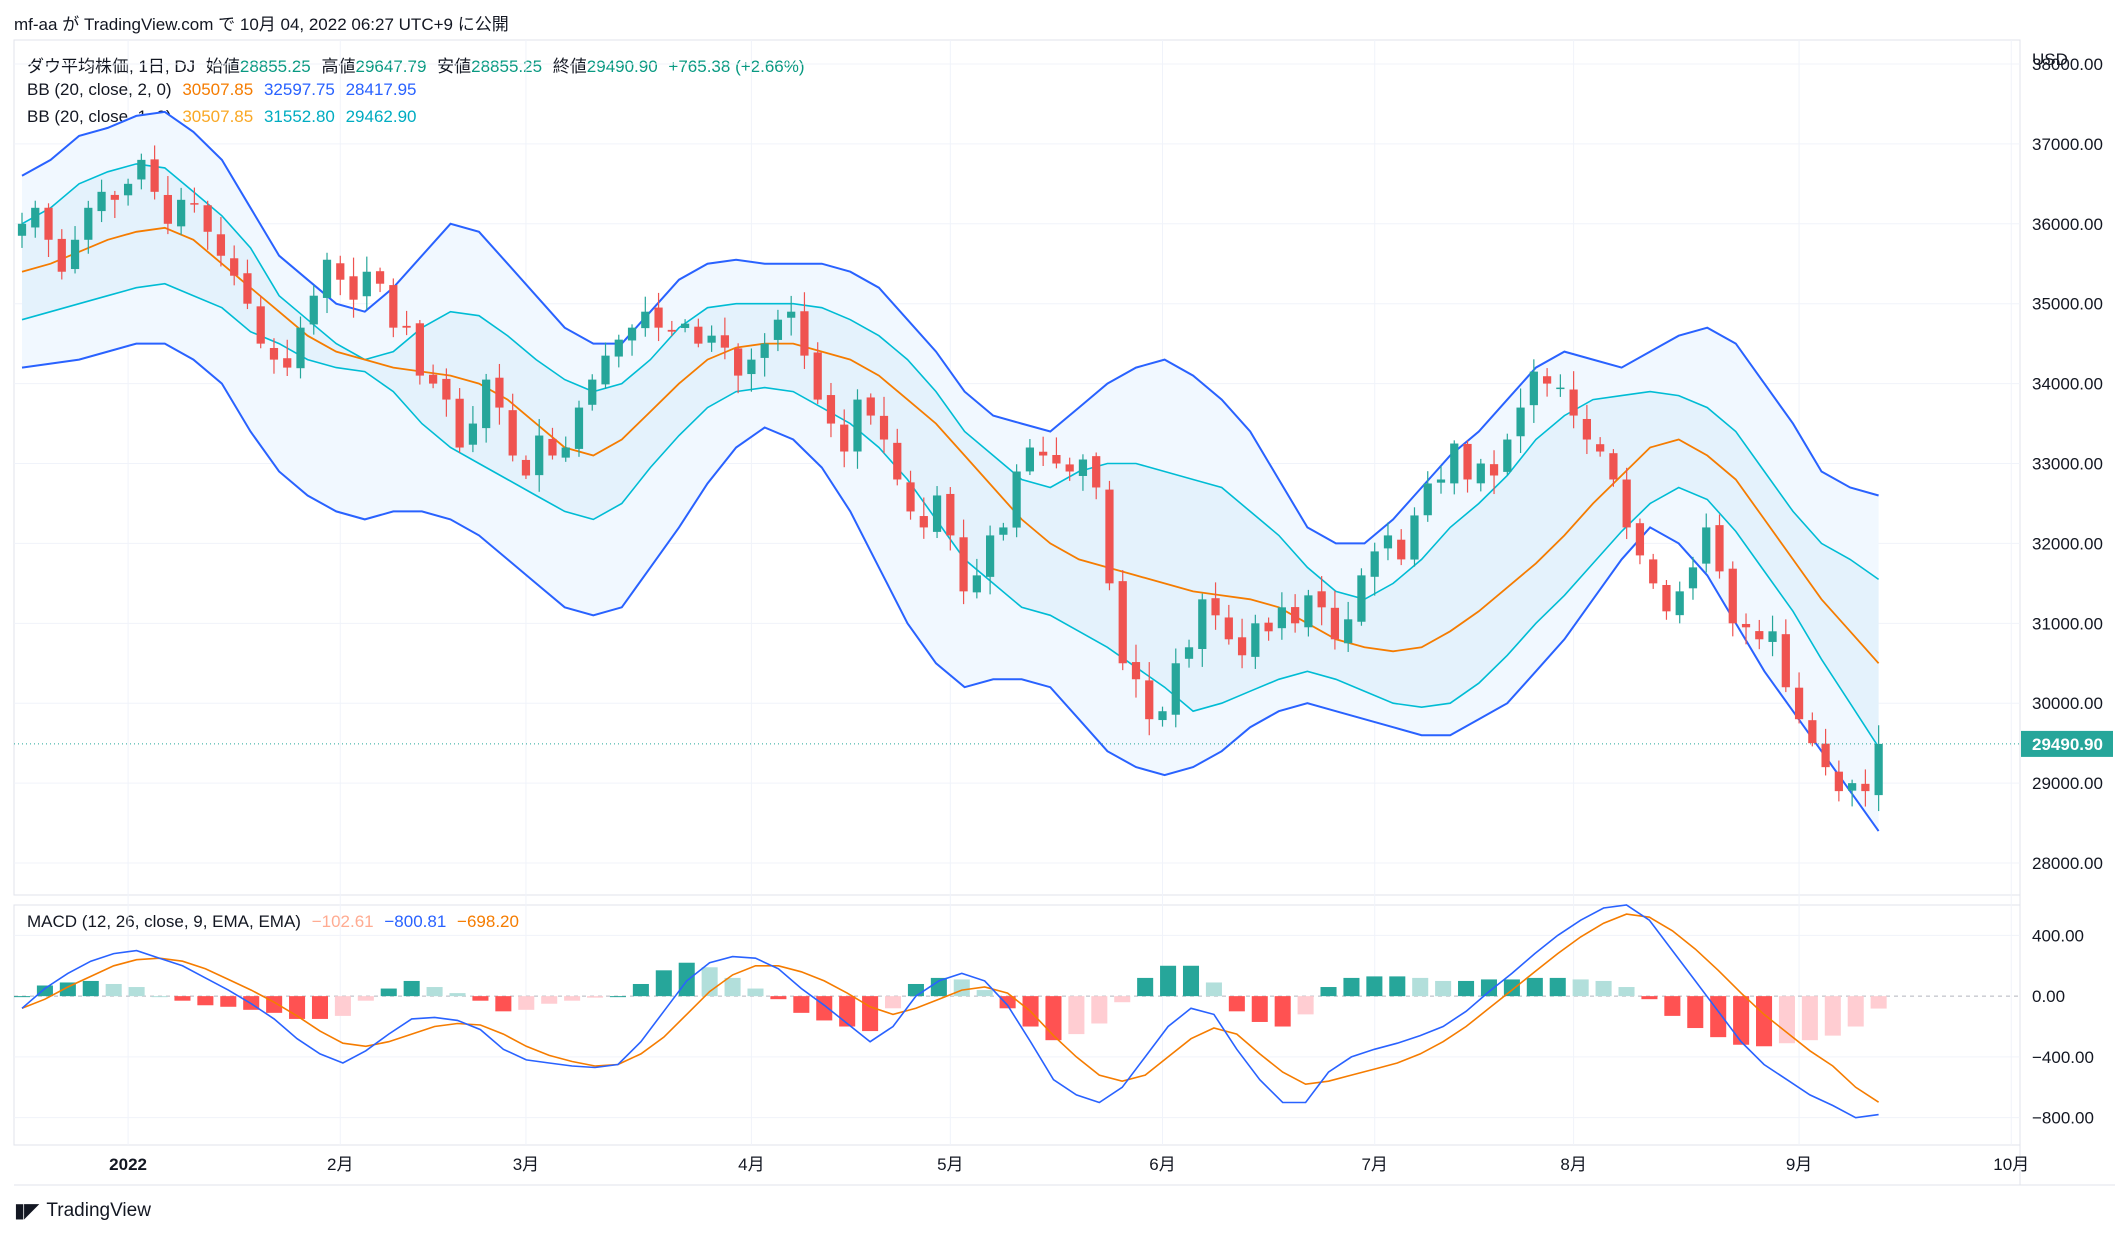 The height and width of the screenshot is (1234, 2127). Describe the element at coordinates (111, 66) in the screenshot. I see `symbol-title: ダウ平均株価, 1日, DJ` at that location.